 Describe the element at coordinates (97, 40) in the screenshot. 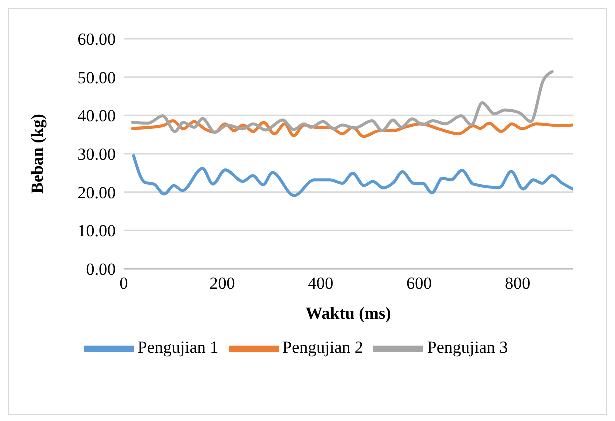

I see `y-tick-label: 60.00` at that location.